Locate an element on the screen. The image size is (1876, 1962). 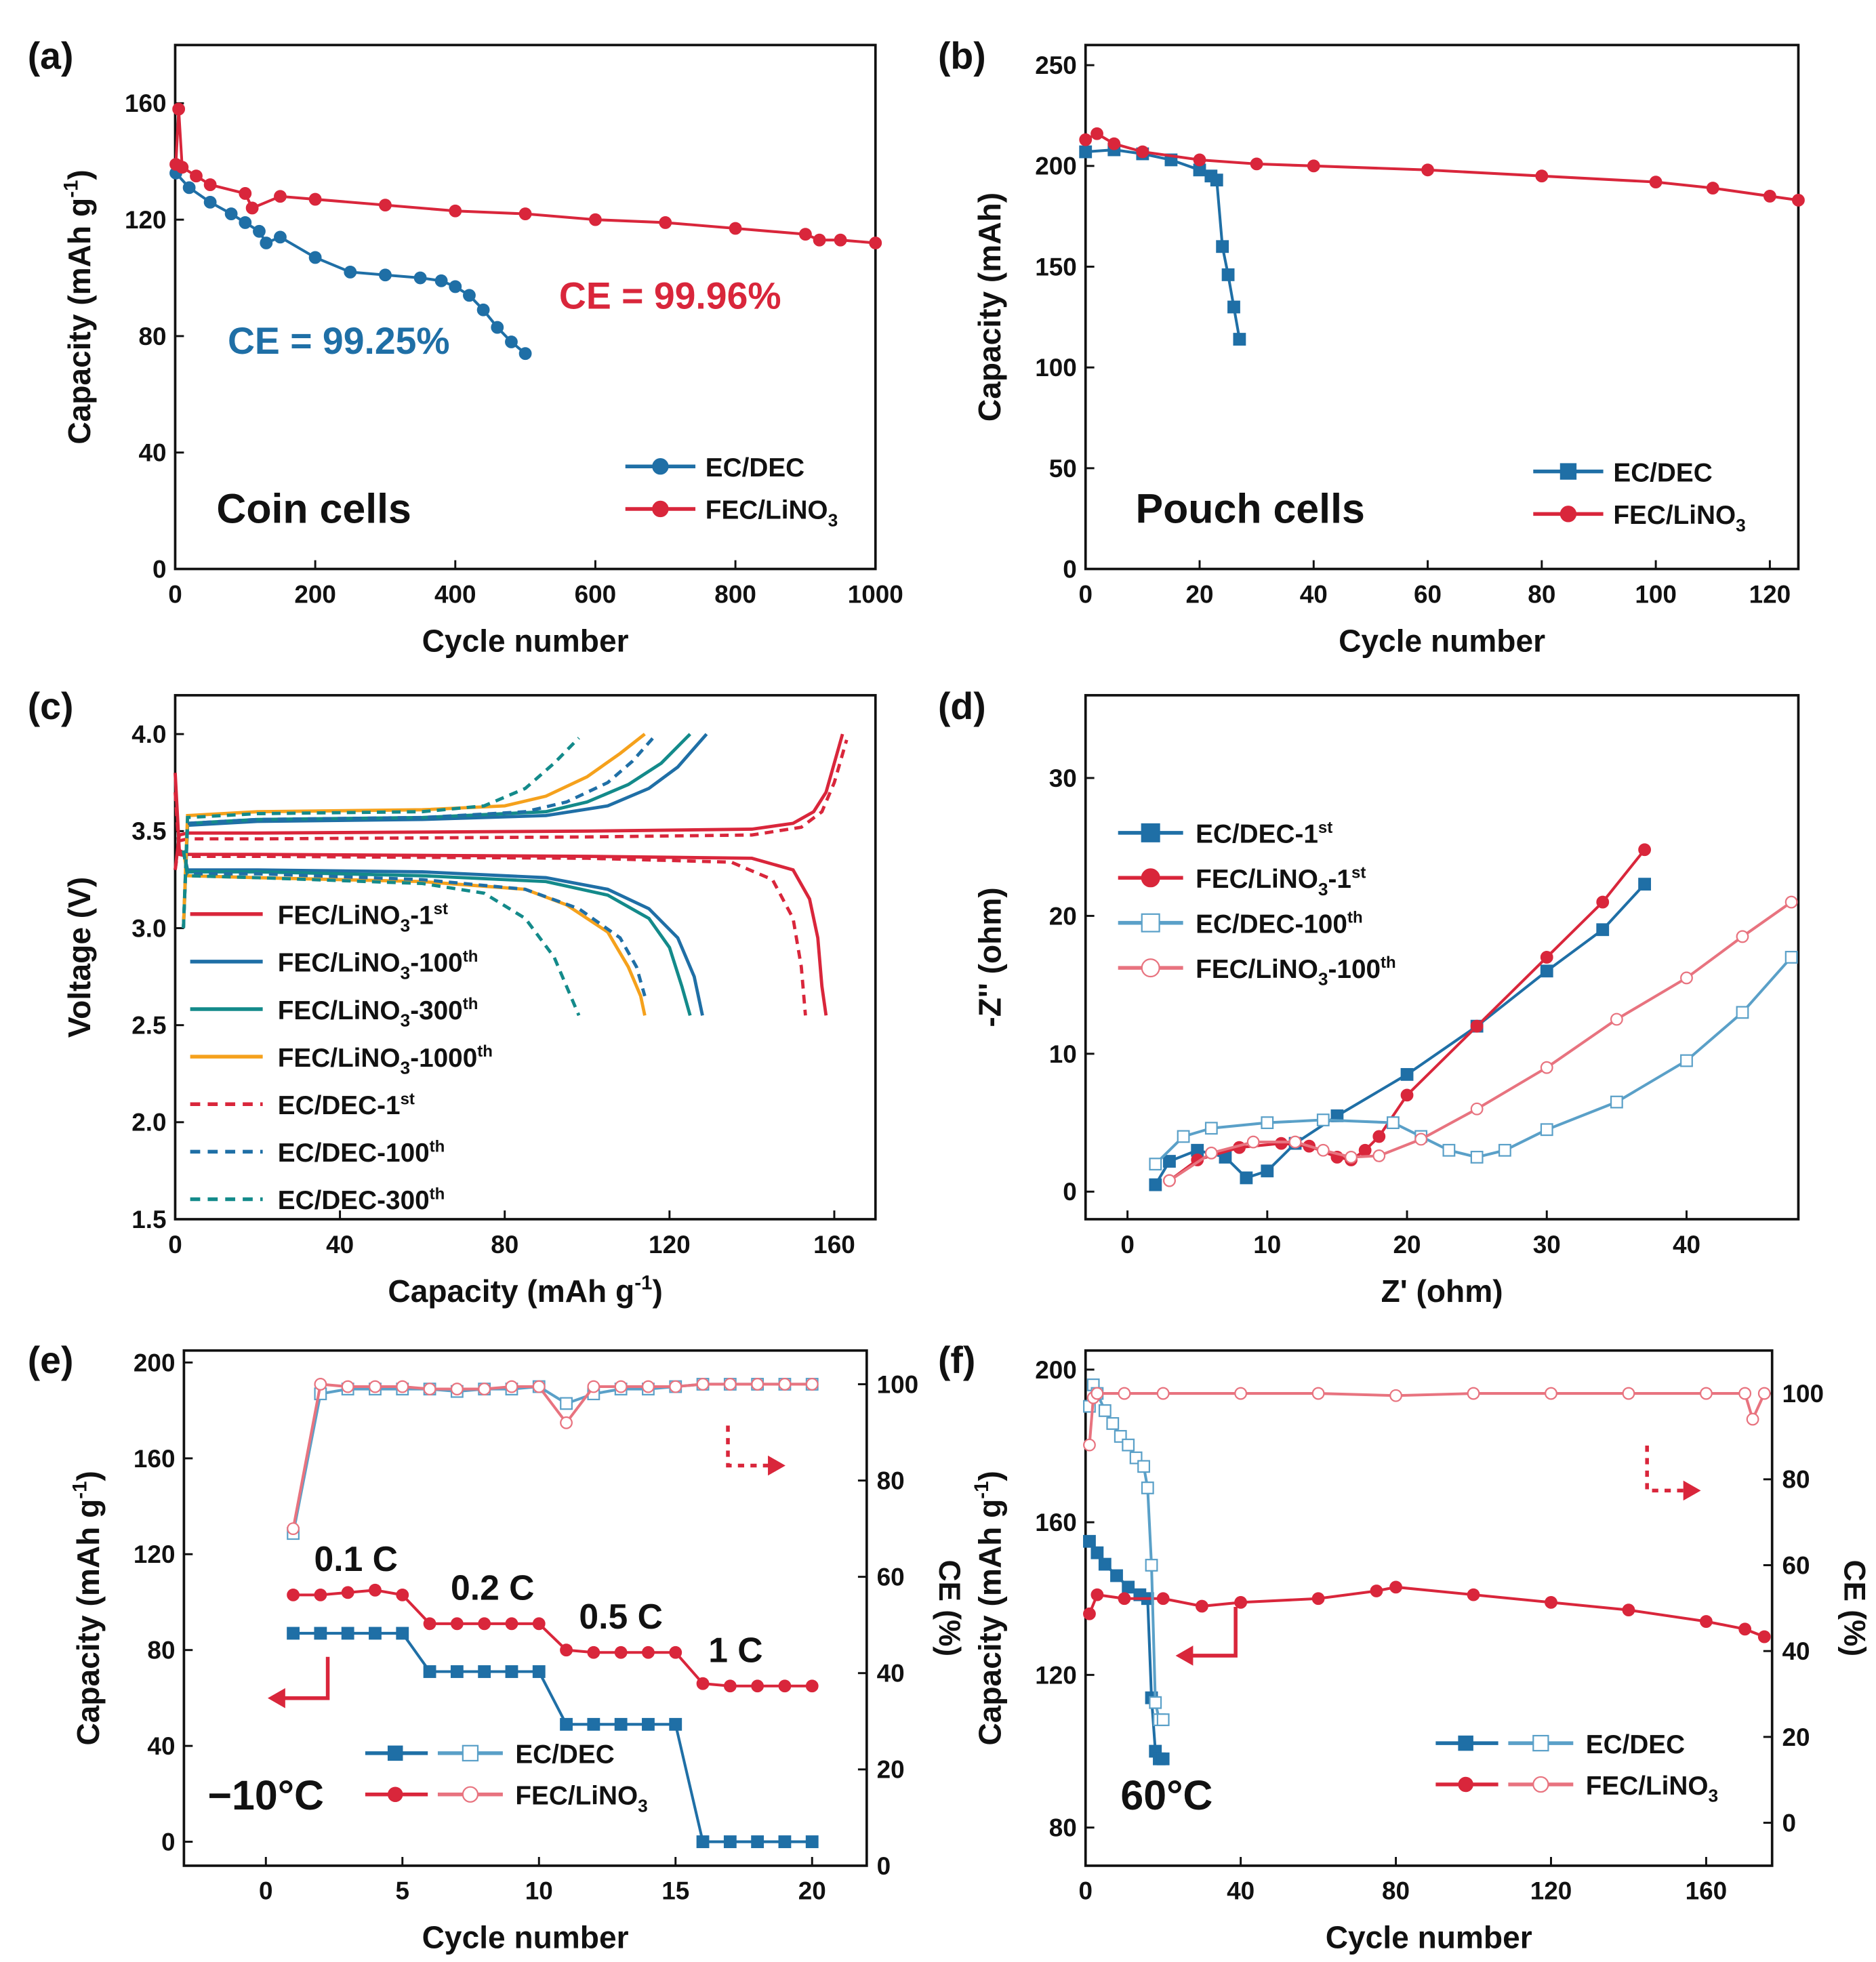
x-tick-label: 0 is located at coordinates (1085, 1891).